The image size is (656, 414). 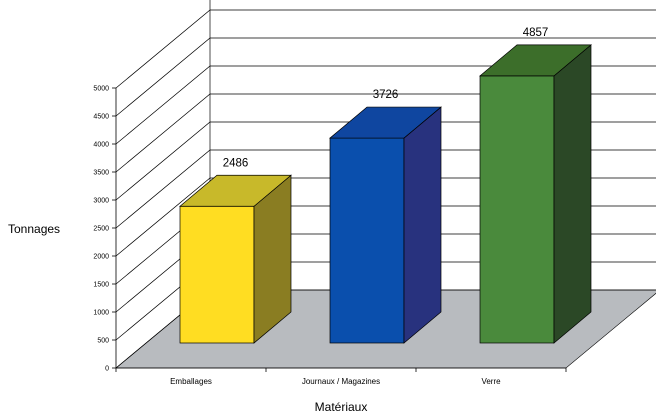 I want to click on y-tick-label: 3000, so click(x=101, y=201).